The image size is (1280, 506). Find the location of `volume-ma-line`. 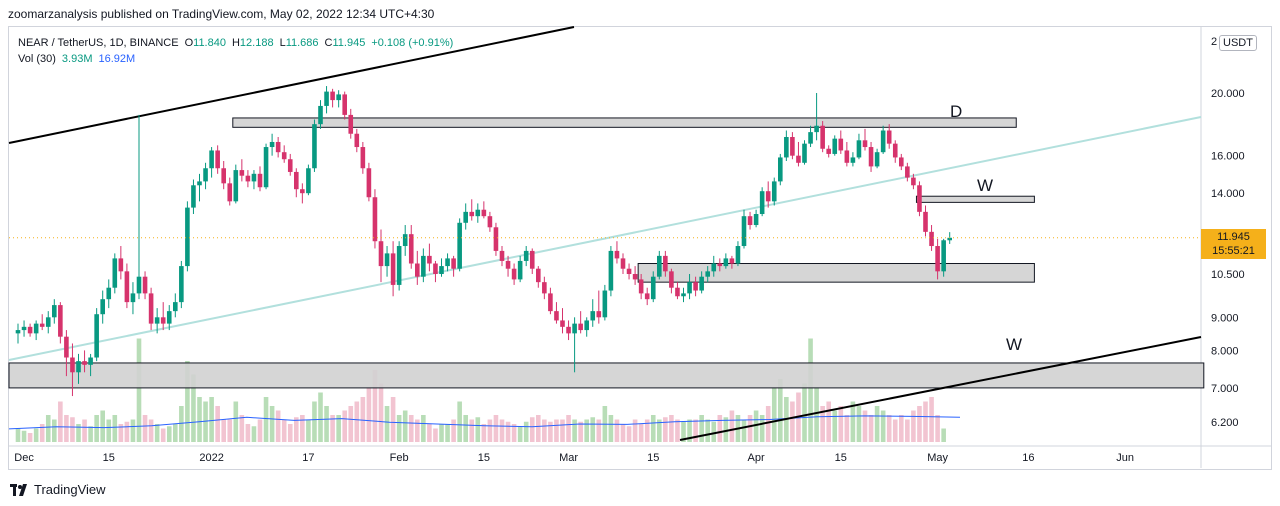

volume-ma-line is located at coordinates (484, 422).